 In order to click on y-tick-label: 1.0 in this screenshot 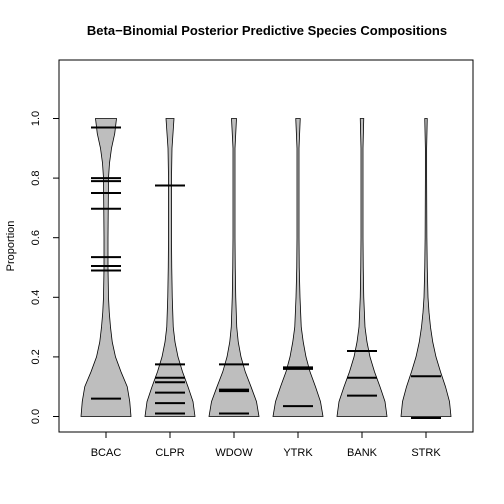, I will do `click(36, 118)`.